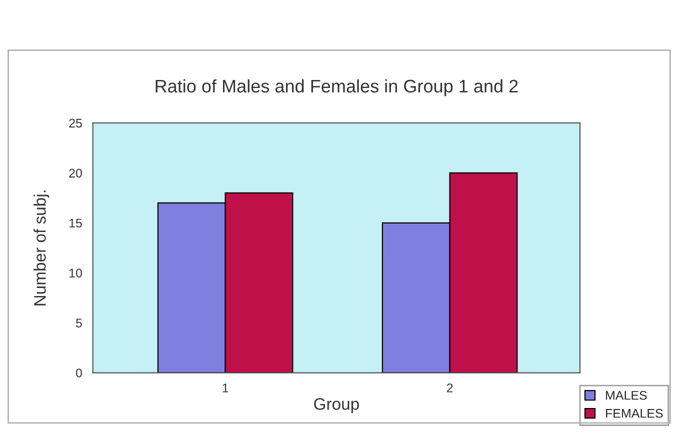  Describe the element at coordinates (76, 273) in the screenshot. I see `y-tick-label: 10` at that location.